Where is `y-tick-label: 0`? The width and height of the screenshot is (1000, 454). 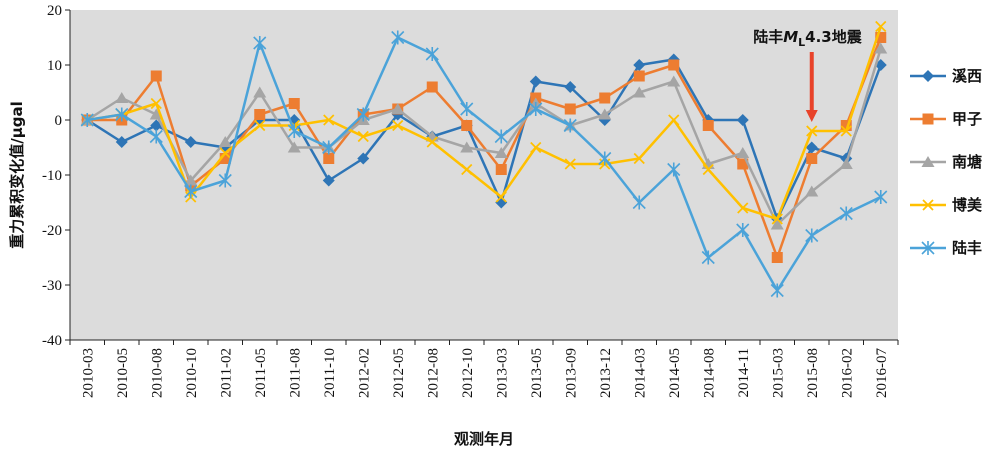
y-tick-label: 0 is located at coordinates (59, 121).